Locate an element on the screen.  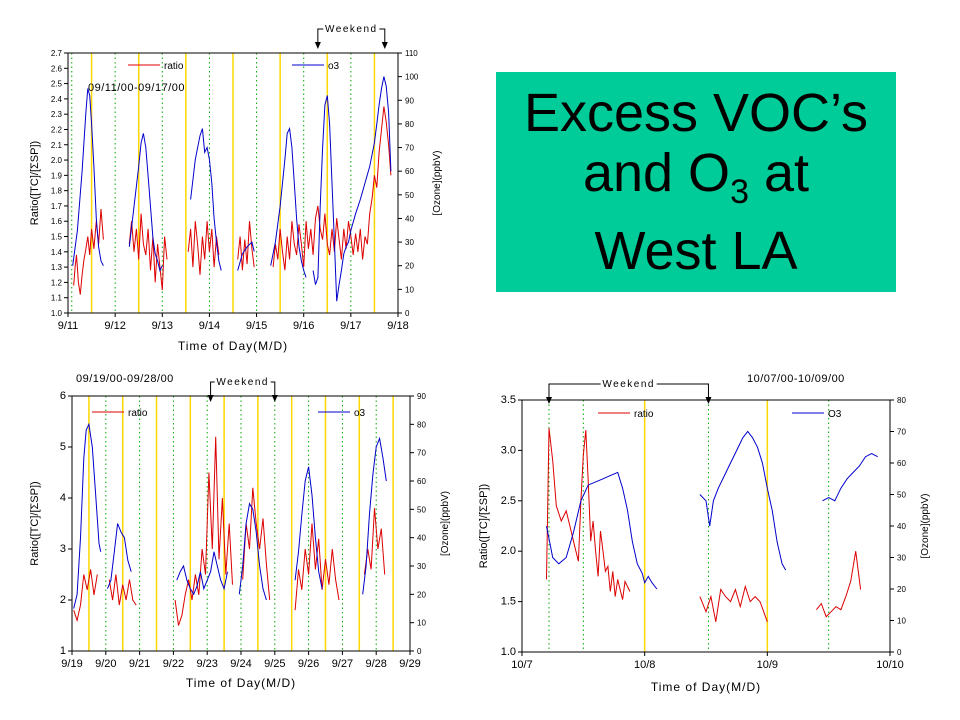
title-line-2-text: and O is located at coordinates (656, 172).